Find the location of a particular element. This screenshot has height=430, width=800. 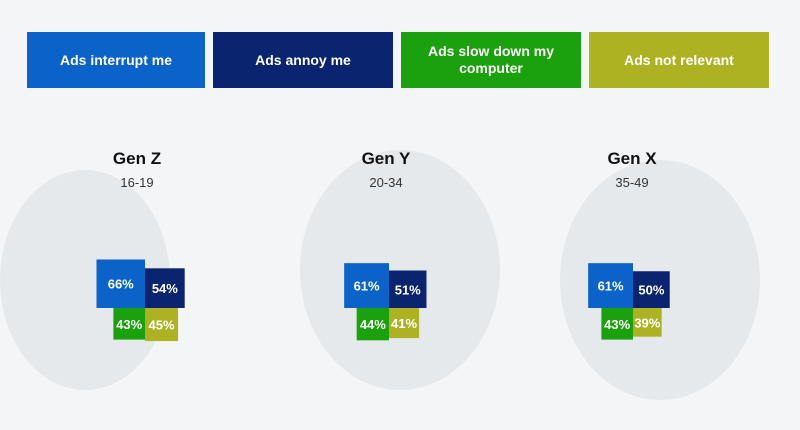

legend-item-slow: Ads slow down my computer is located at coordinates (491, 60).